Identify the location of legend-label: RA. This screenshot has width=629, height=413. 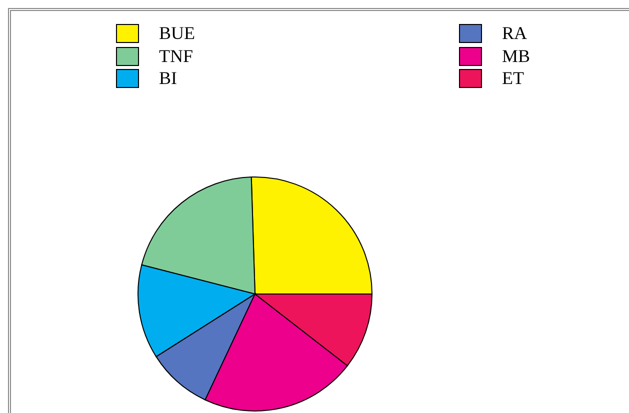
(515, 33).